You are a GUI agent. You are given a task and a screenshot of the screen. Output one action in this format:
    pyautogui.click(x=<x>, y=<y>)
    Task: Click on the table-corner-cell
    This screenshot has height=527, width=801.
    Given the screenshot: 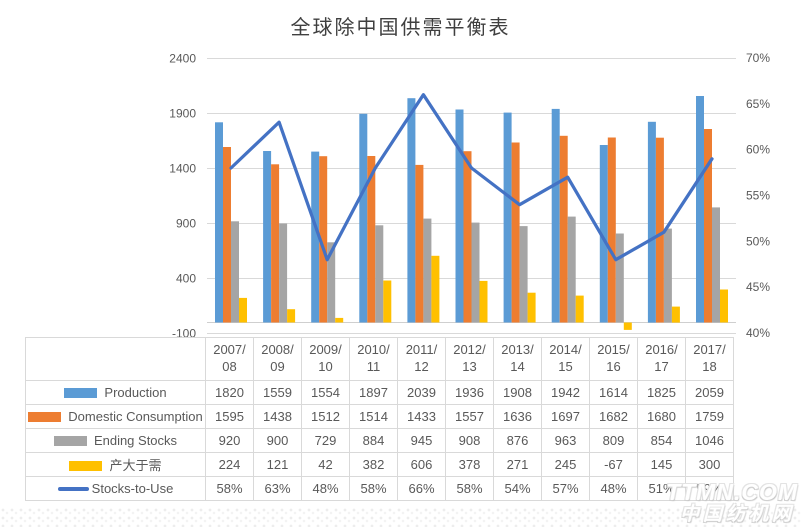 What is the action you would take?
    pyautogui.click(x=115, y=359)
    